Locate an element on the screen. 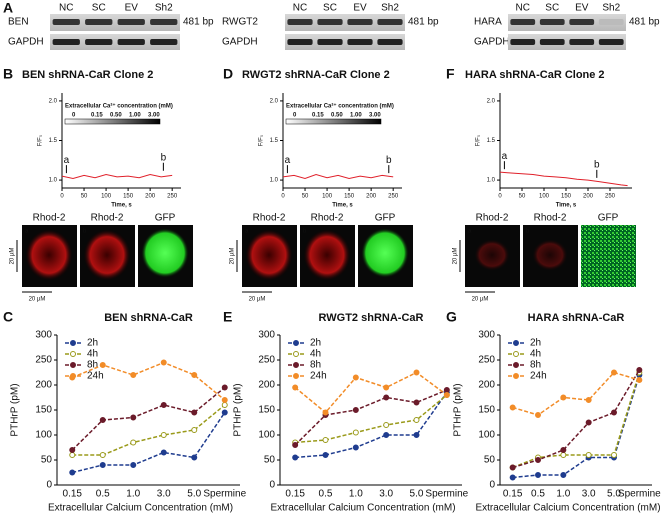 The width and height of the screenshot is (664, 514). y-tick-label: 1.5 is located at coordinates (53, 141).